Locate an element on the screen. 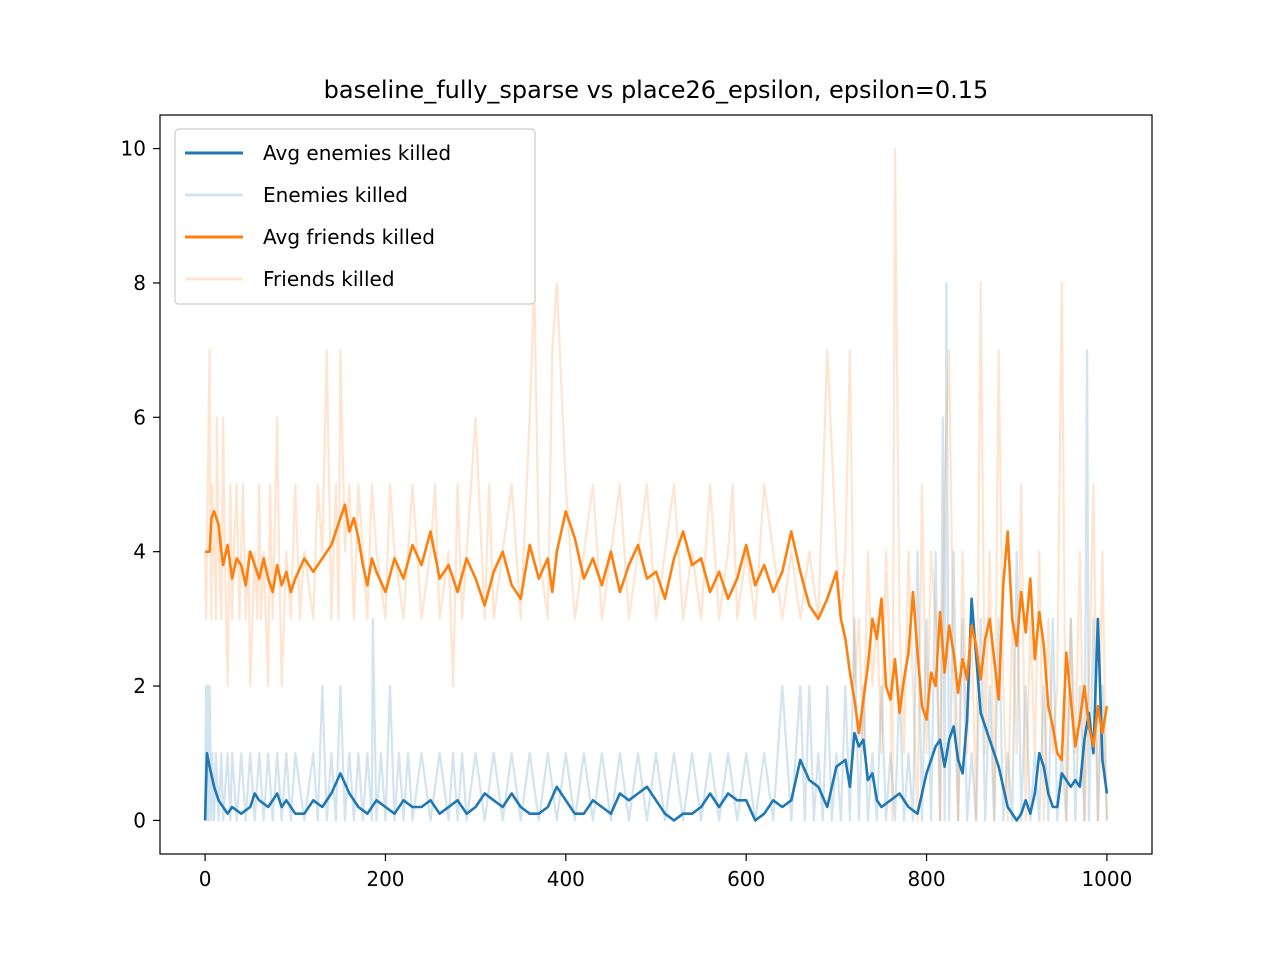 This screenshot has width=1280, height=960. legend-label-avg-enemies-killed: Avg enemies killed is located at coordinates (357, 153).